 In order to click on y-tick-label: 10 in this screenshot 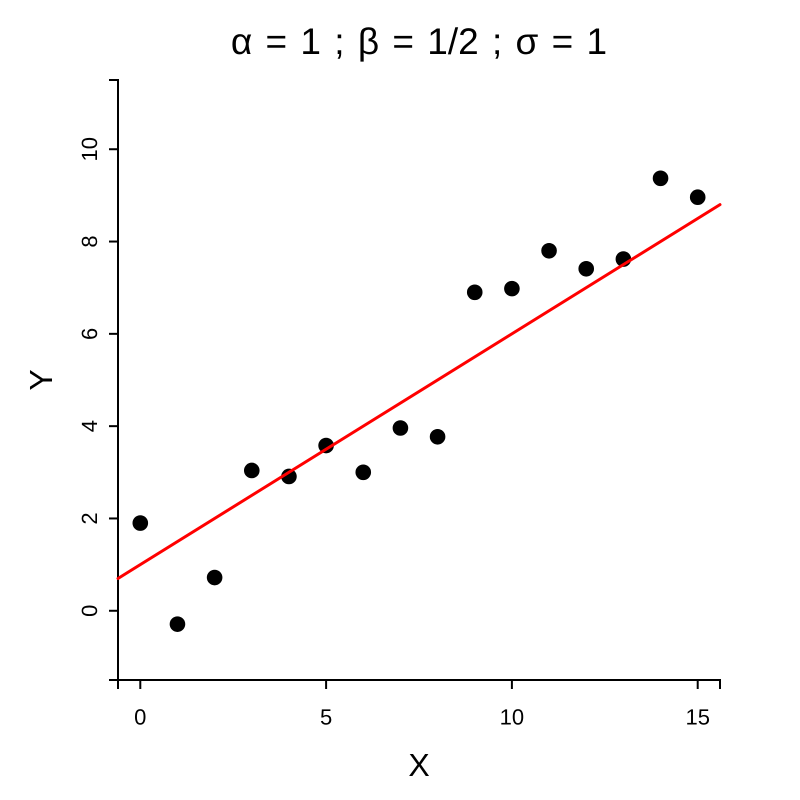, I will do `click(89, 149)`.